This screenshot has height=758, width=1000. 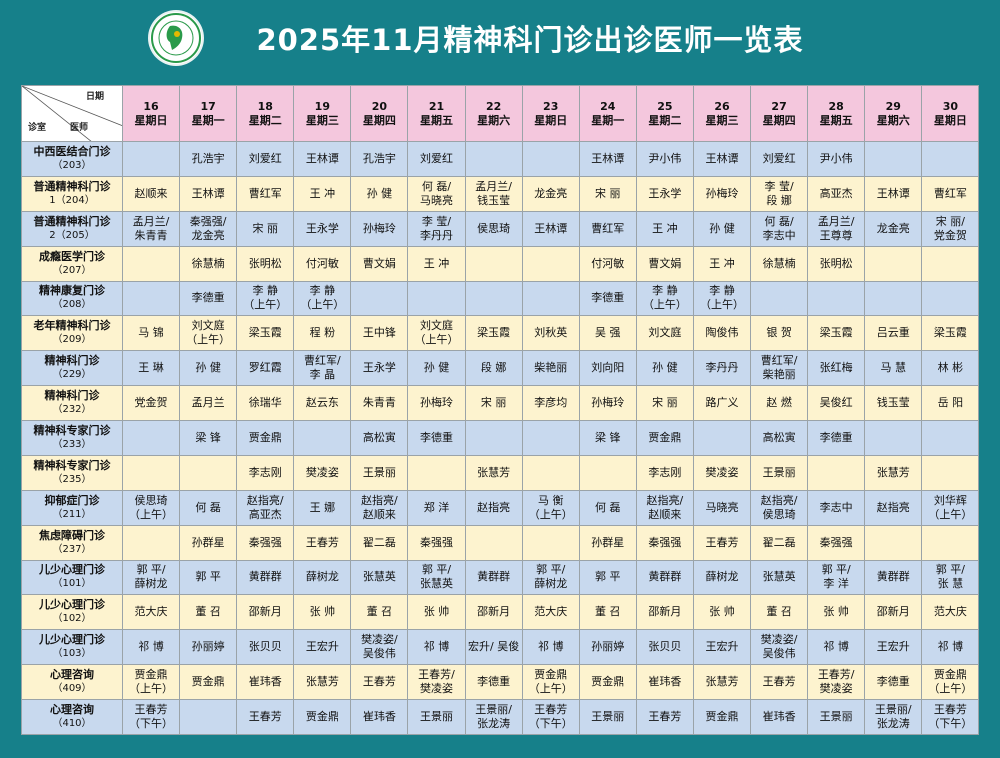 What do you see at coordinates (72, 444) in the screenshot?
I see `clinic-room: （233）` at bounding box center [72, 444].